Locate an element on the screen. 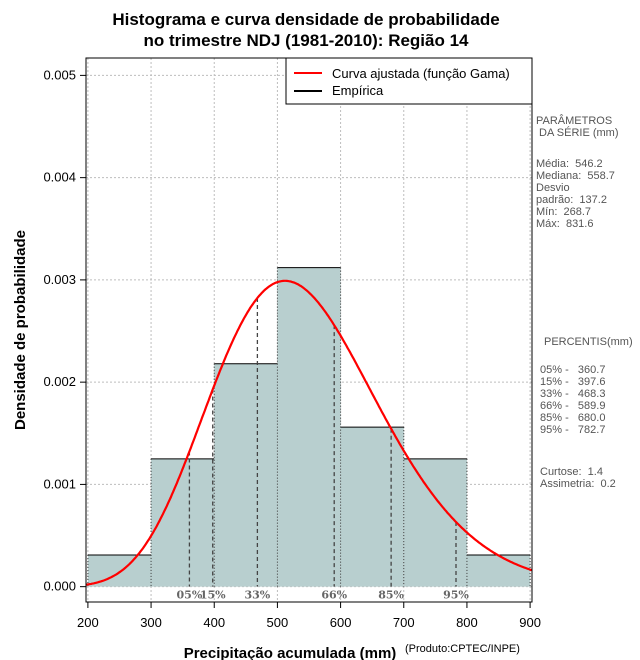 This screenshot has width=640, height=660. x-tick-label: 600 is located at coordinates (341, 622).